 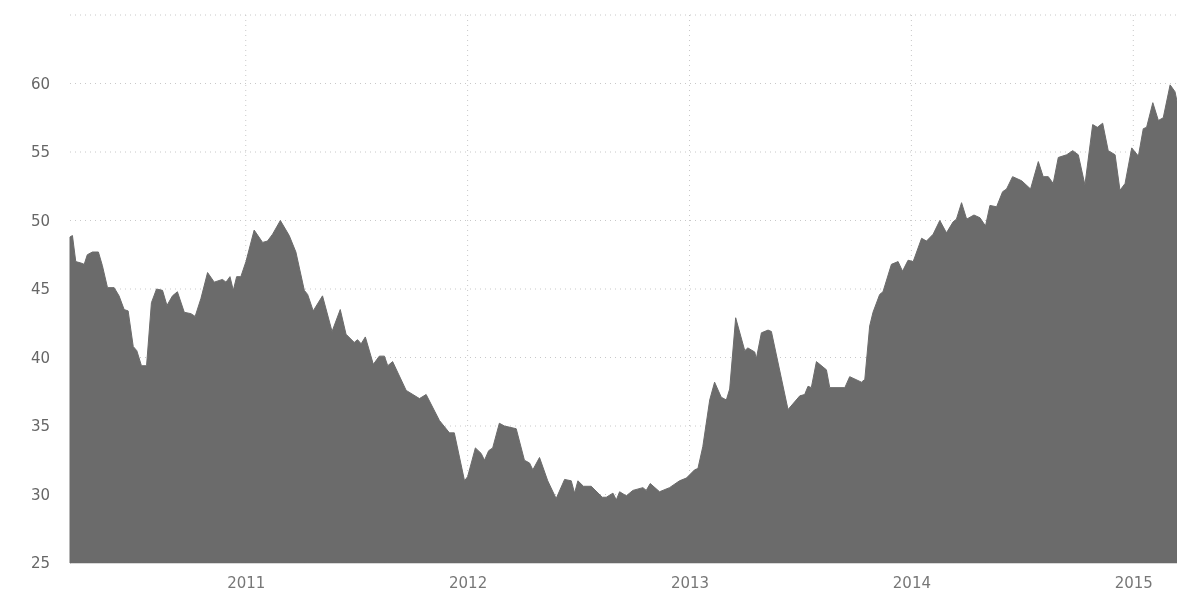 What do you see at coordinates (40, 289) in the screenshot?
I see `y-tick-label: 45` at bounding box center [40, 289].